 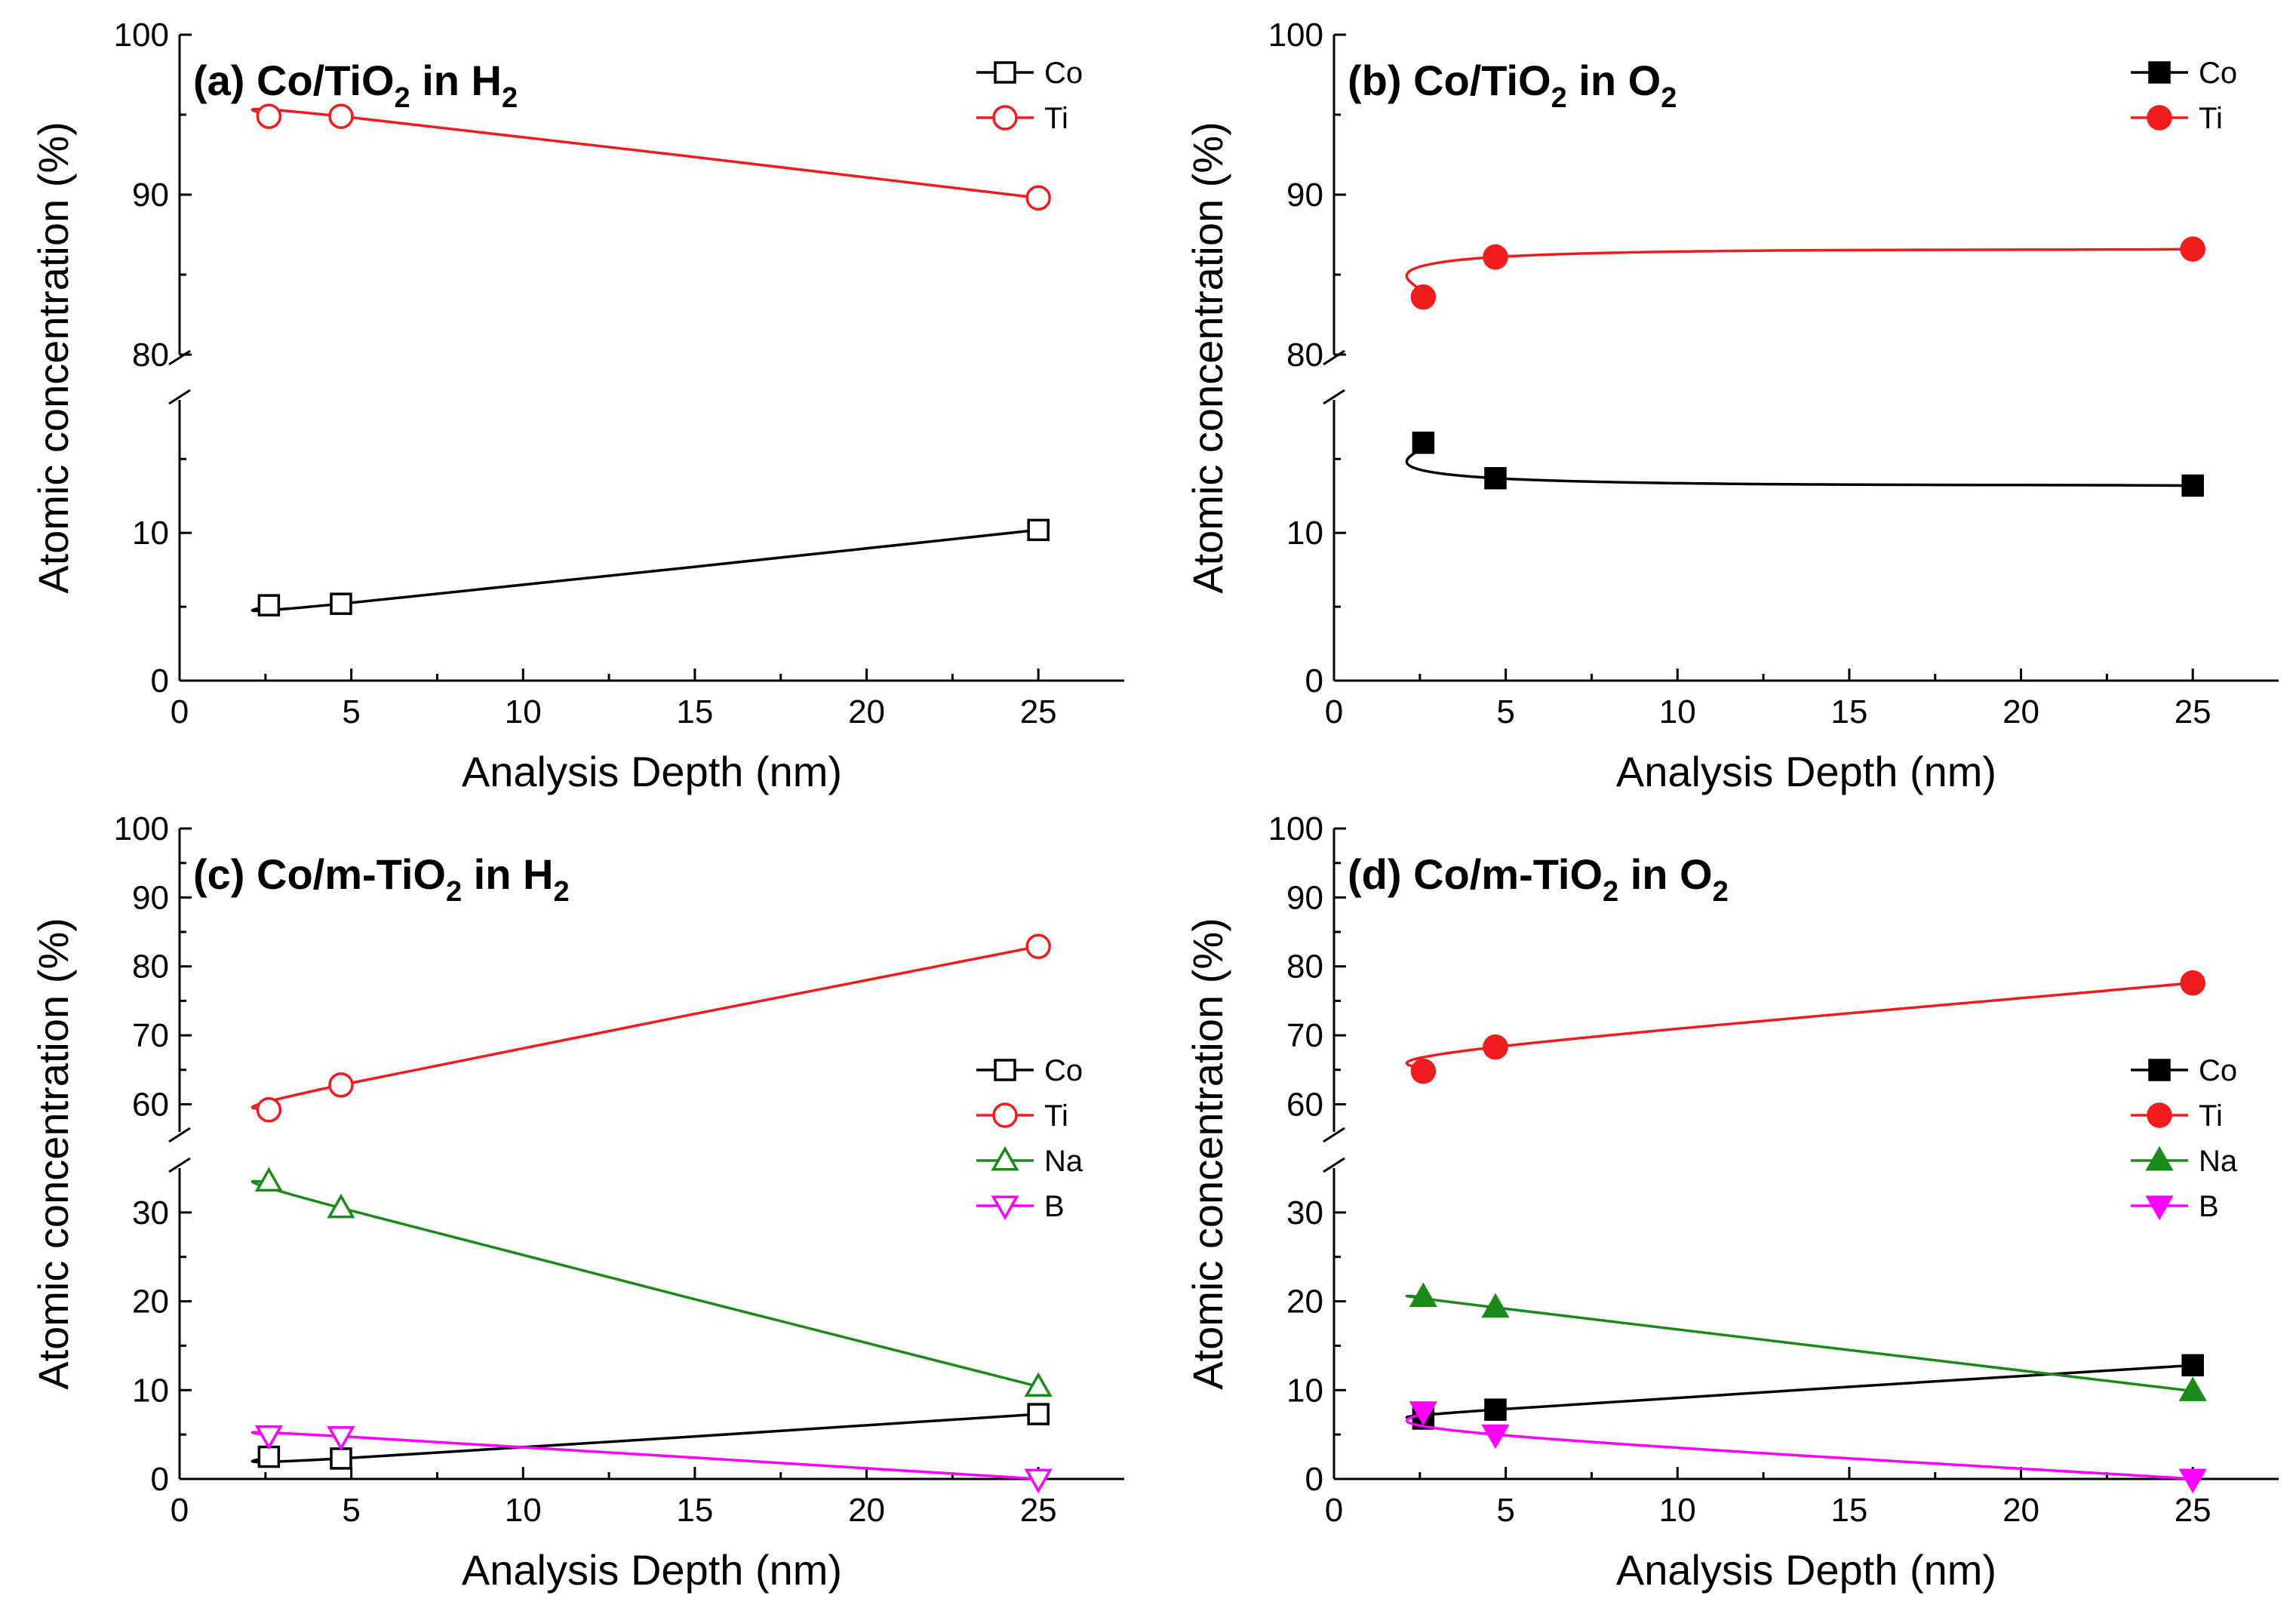 What do you see at coordinates (645, 1284) in the screenshot?
I see `series-line-na` at bounding box center [645, 1284].